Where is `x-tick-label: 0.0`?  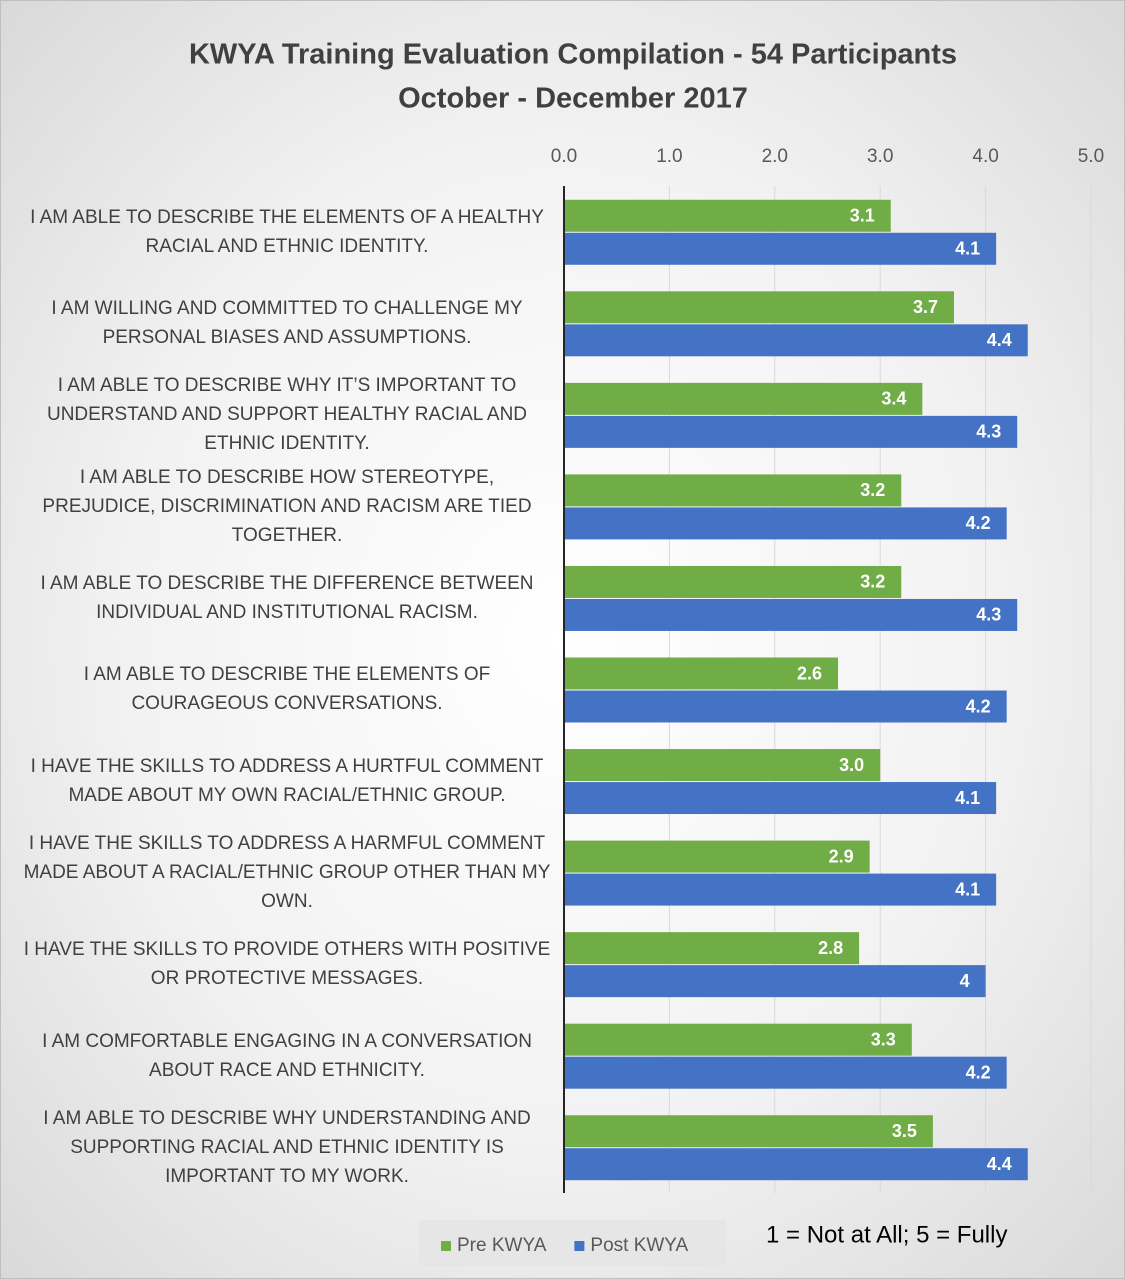 x-tick-label: 0.0 is located at coordinates (564, 156).